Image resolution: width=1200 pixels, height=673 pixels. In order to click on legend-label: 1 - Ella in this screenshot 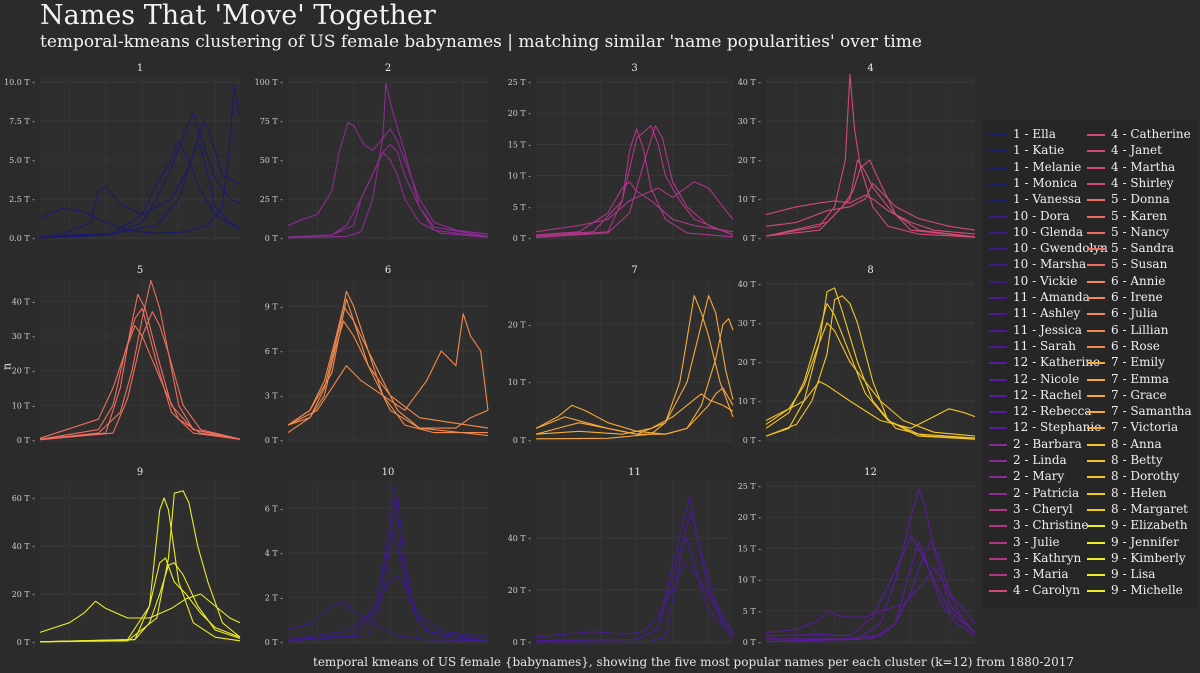, I will do `click(1034, 134)`.